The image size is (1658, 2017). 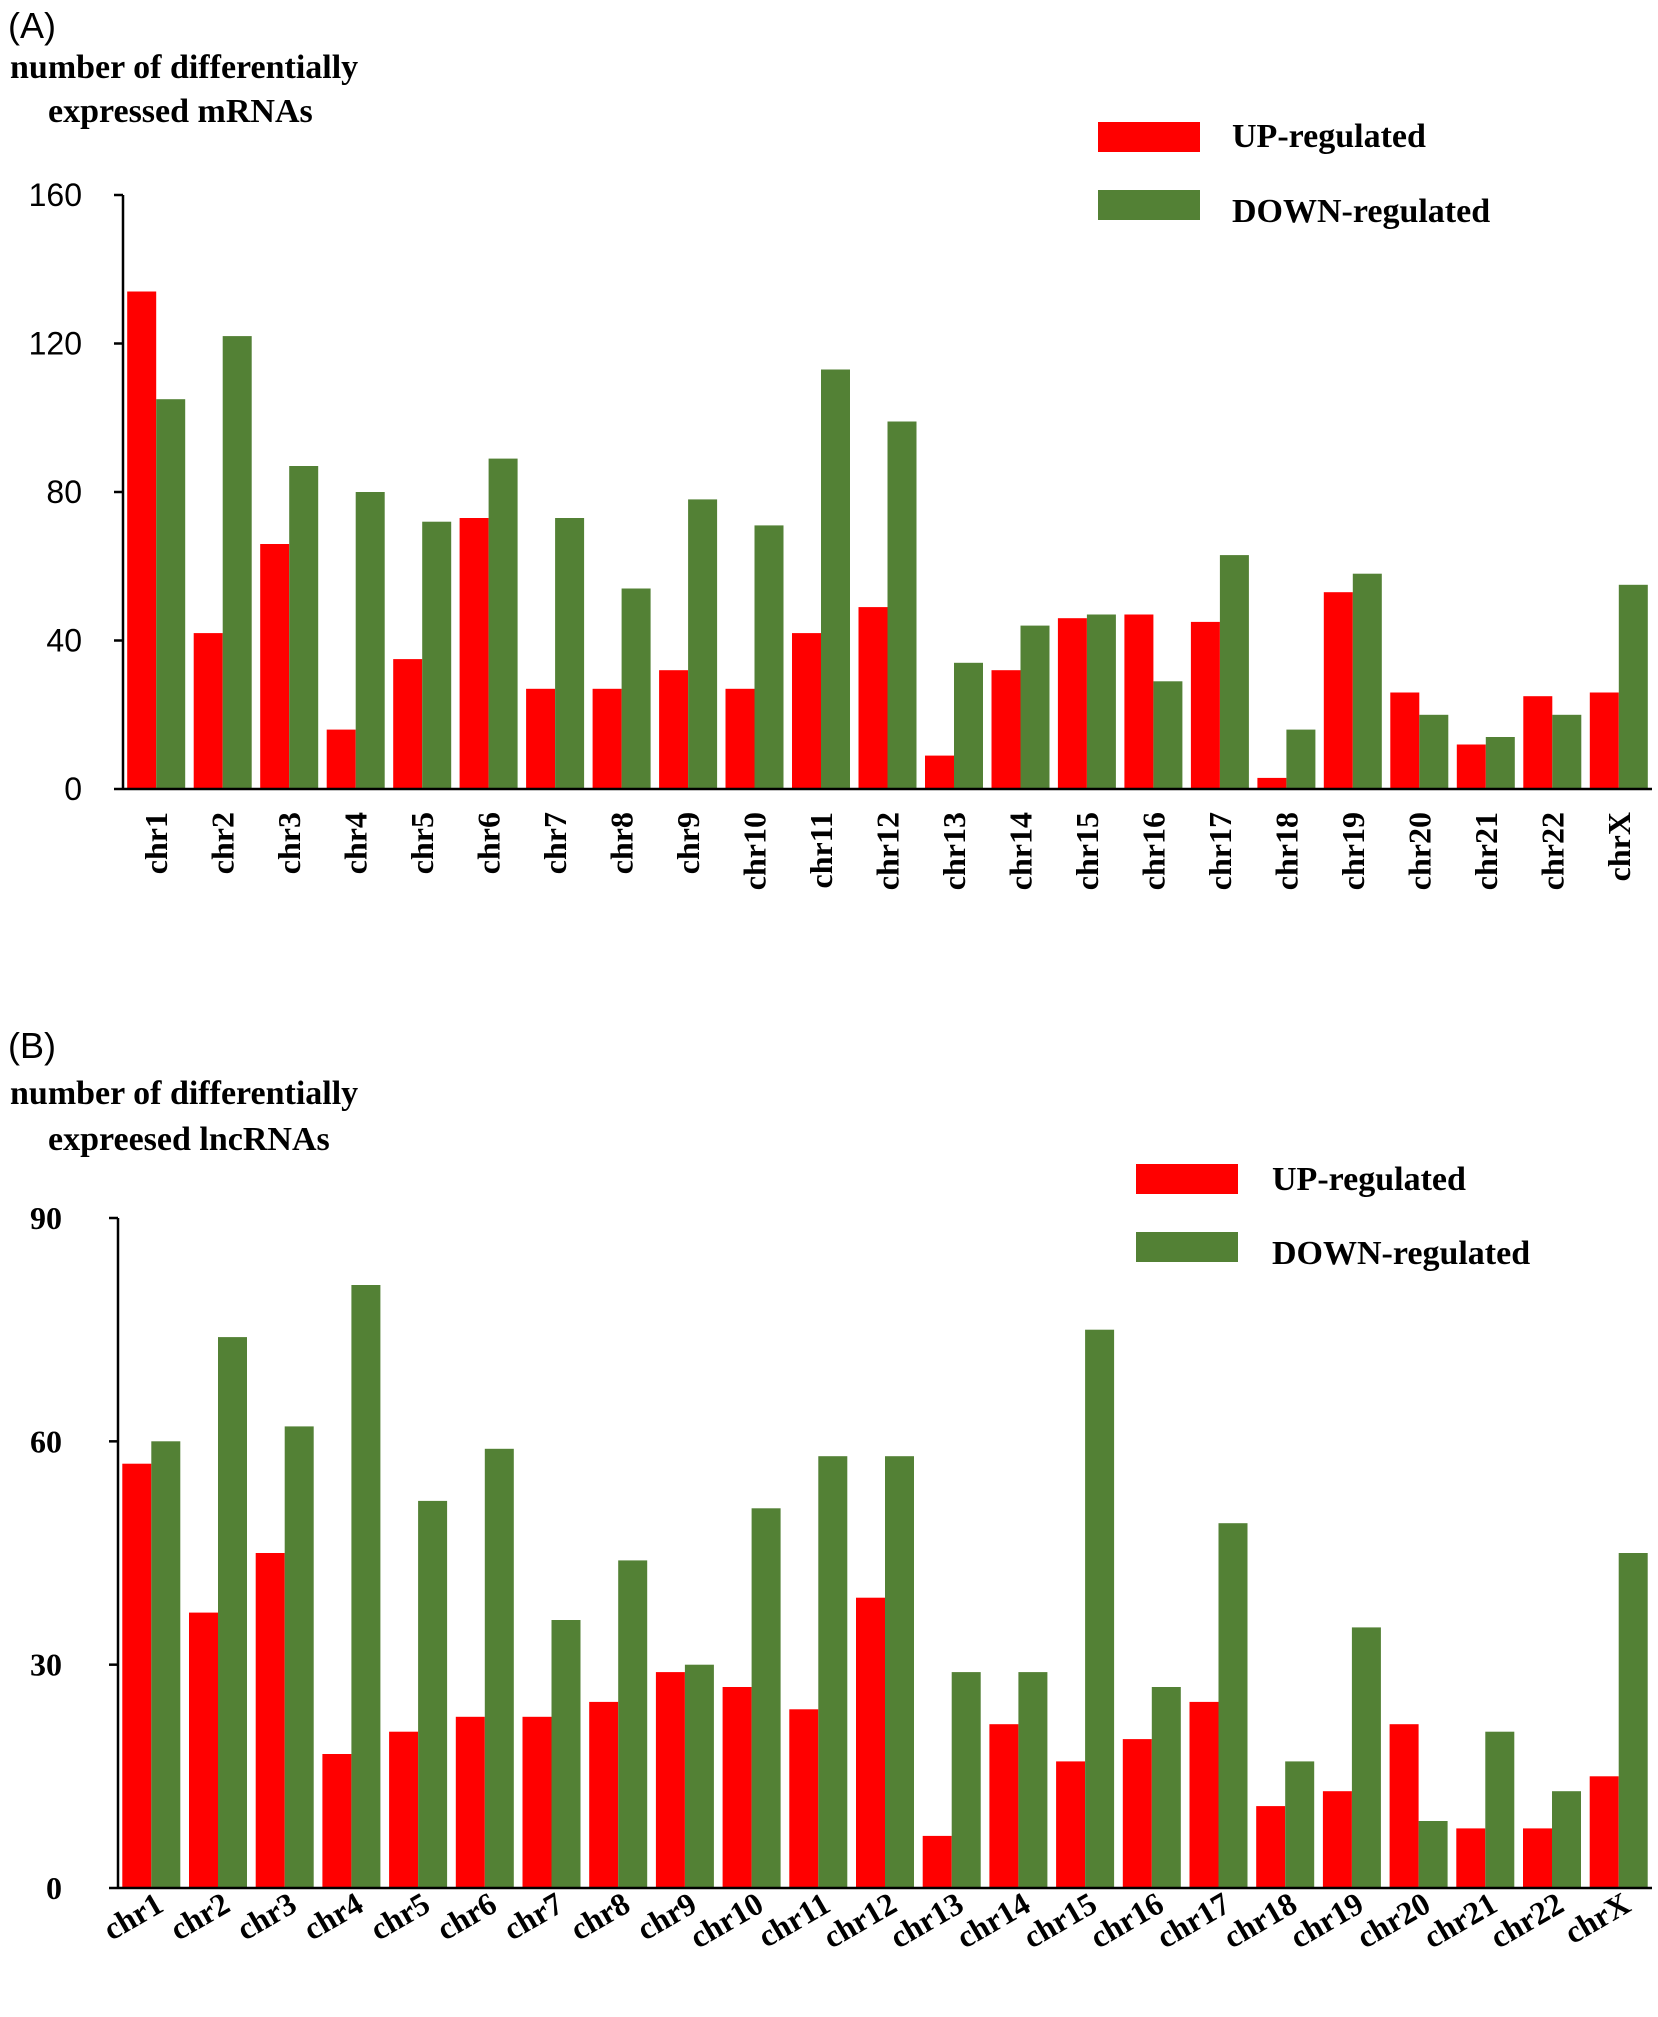 What do you see at coordinates (537, 1802) in the screenshot?
I see `bar-b-up-chr7` at bounding box center [537, 1802].